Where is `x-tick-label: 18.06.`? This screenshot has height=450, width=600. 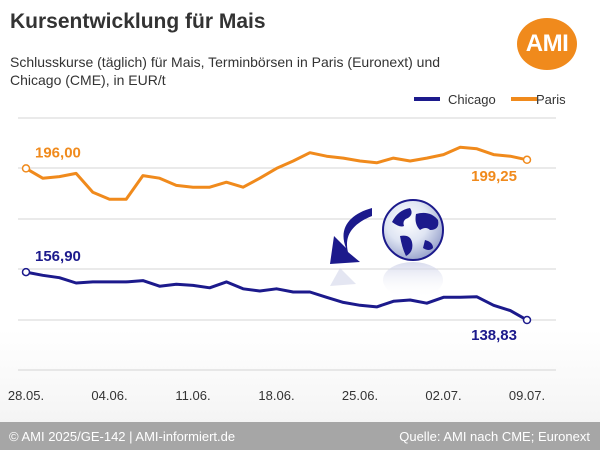 x-tick-label: 18.06. is located at coordinates (276, 395).